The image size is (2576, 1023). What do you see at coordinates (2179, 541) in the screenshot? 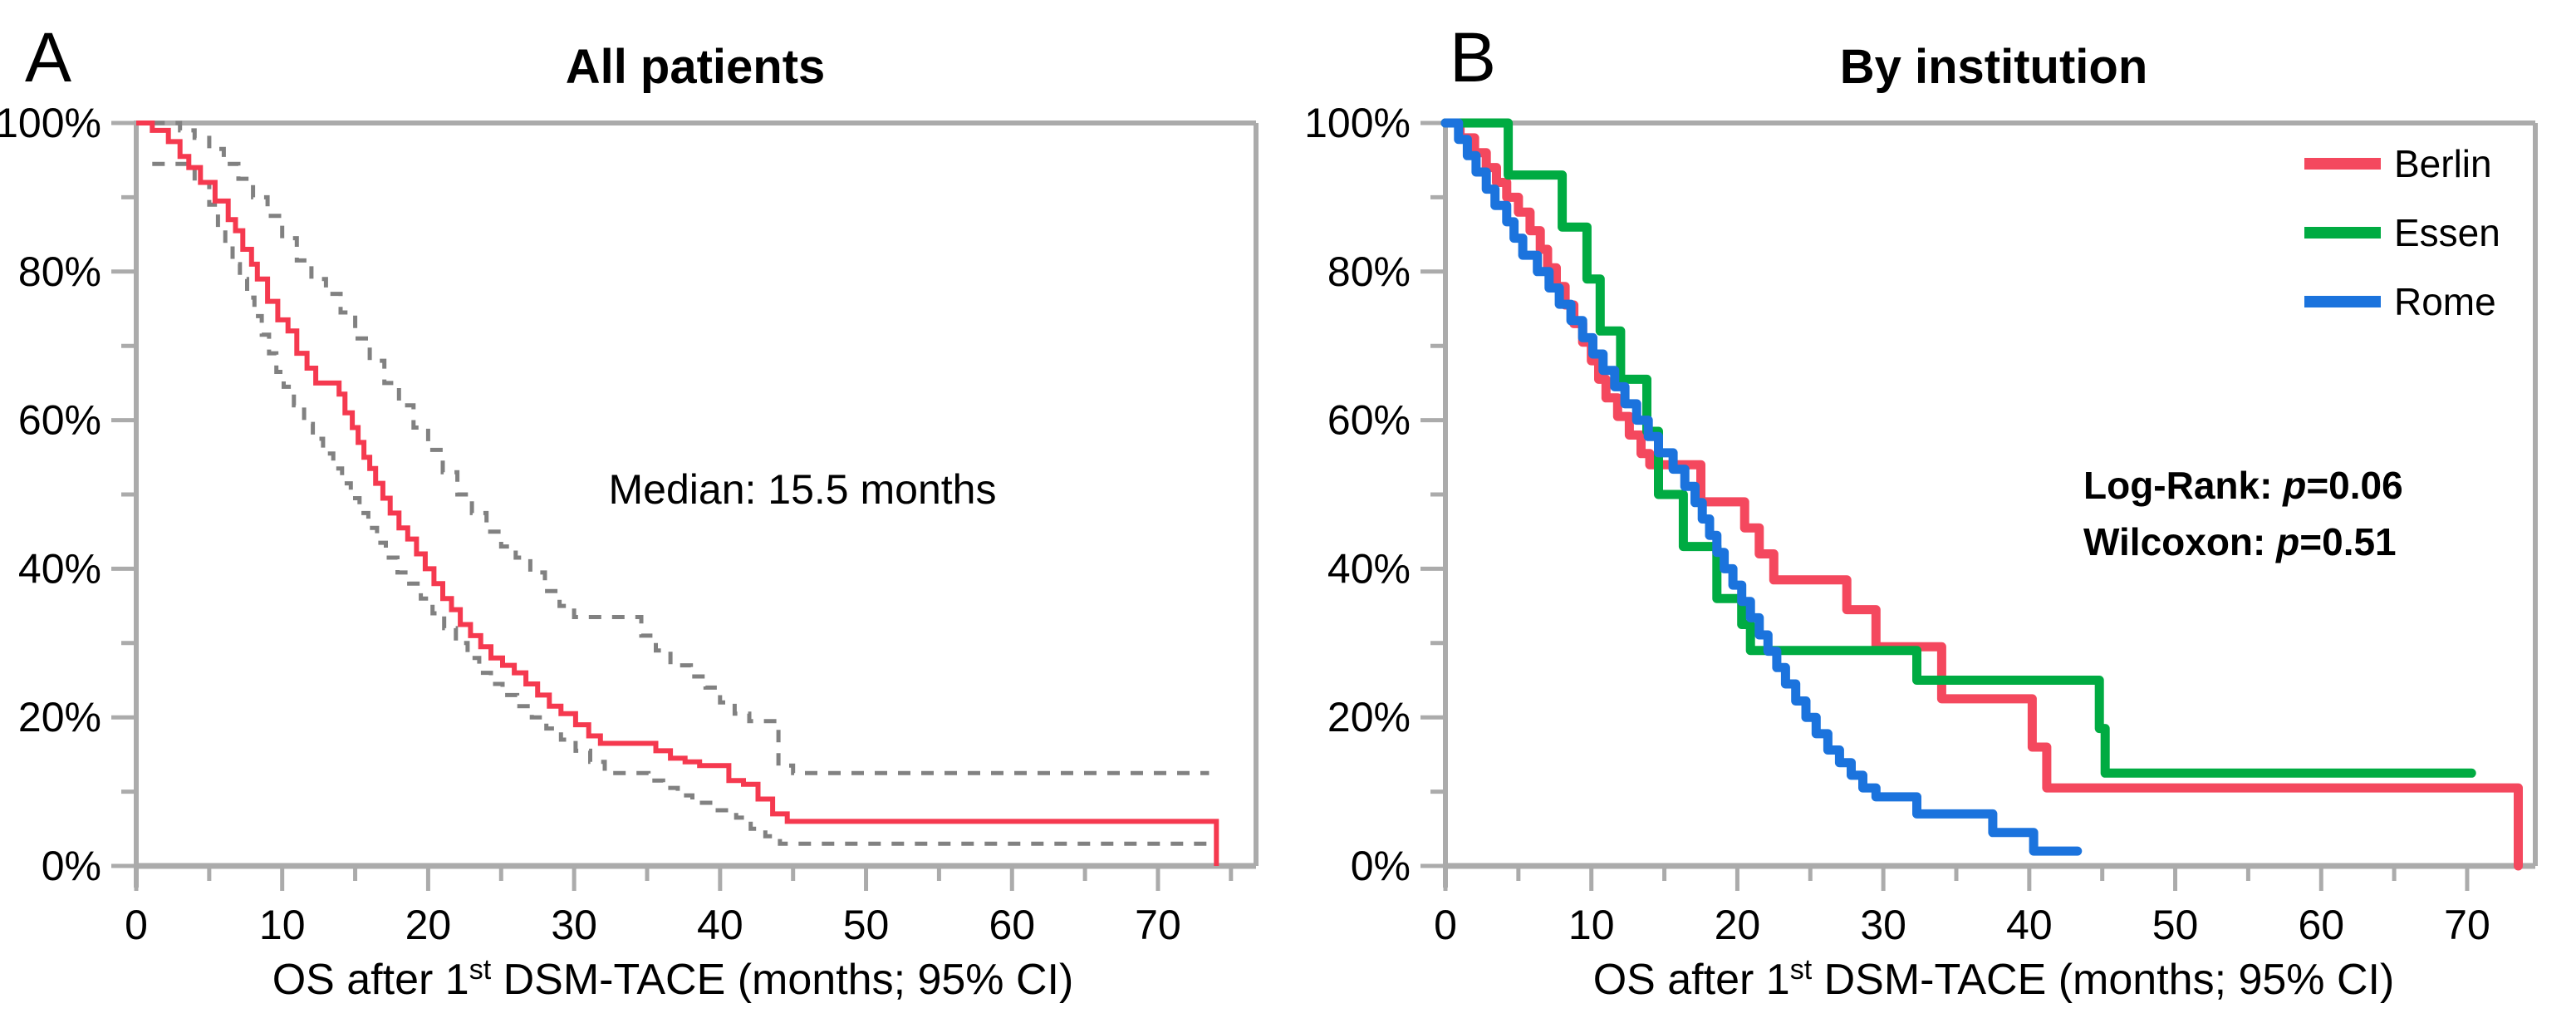
I see `wilcoxon-label: Wilcoxon:` at bounding box center [2179, 541].